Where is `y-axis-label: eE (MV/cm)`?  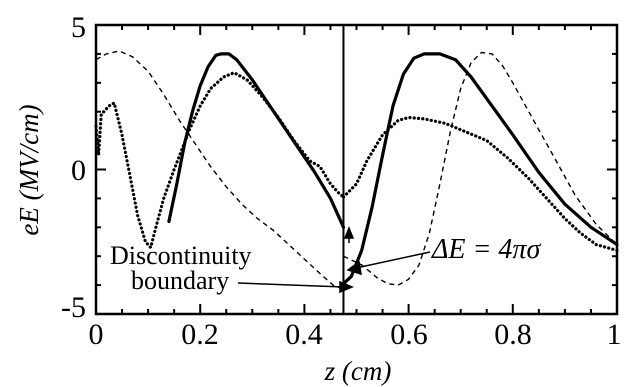
y-axis-label: eE (MV/cm) is located at coordinates (29, 169).